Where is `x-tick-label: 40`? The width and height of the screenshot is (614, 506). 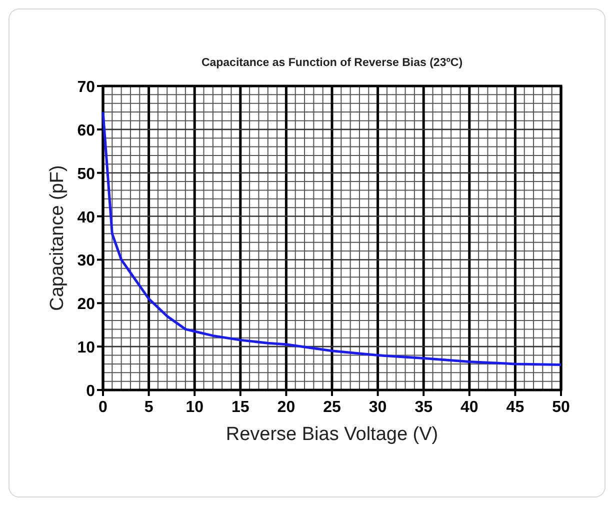
x-tick-label: 40 is located at coordinates (469, 407).